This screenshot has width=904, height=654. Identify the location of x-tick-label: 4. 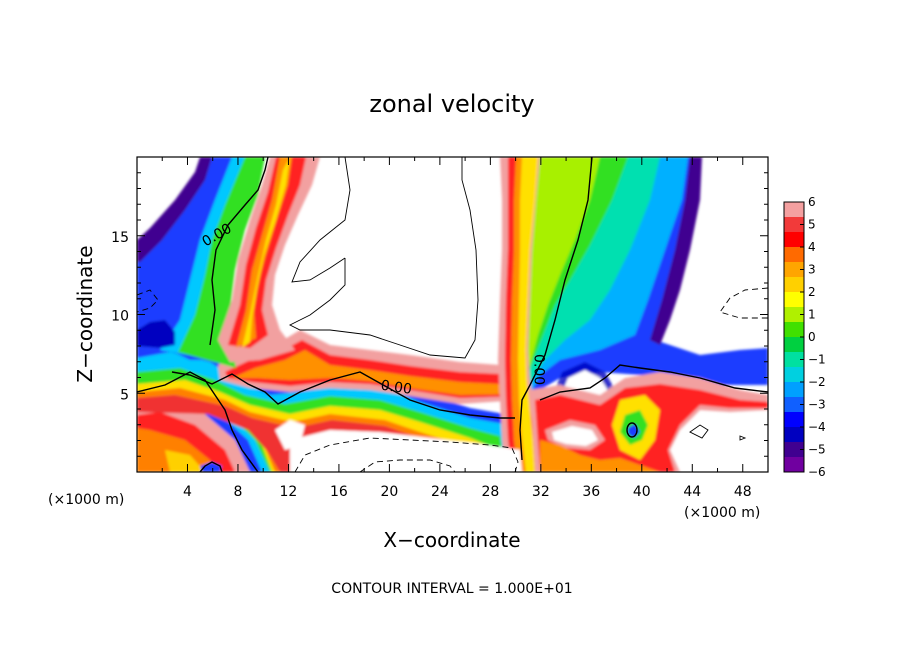
(187, 492).